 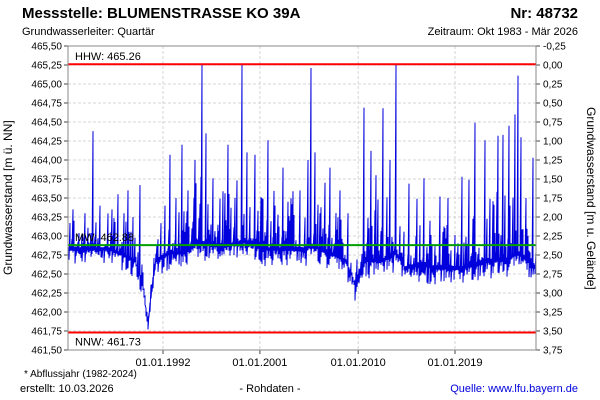 I want to click on left-tick-label: 462,50, so click(x=46, y=275).